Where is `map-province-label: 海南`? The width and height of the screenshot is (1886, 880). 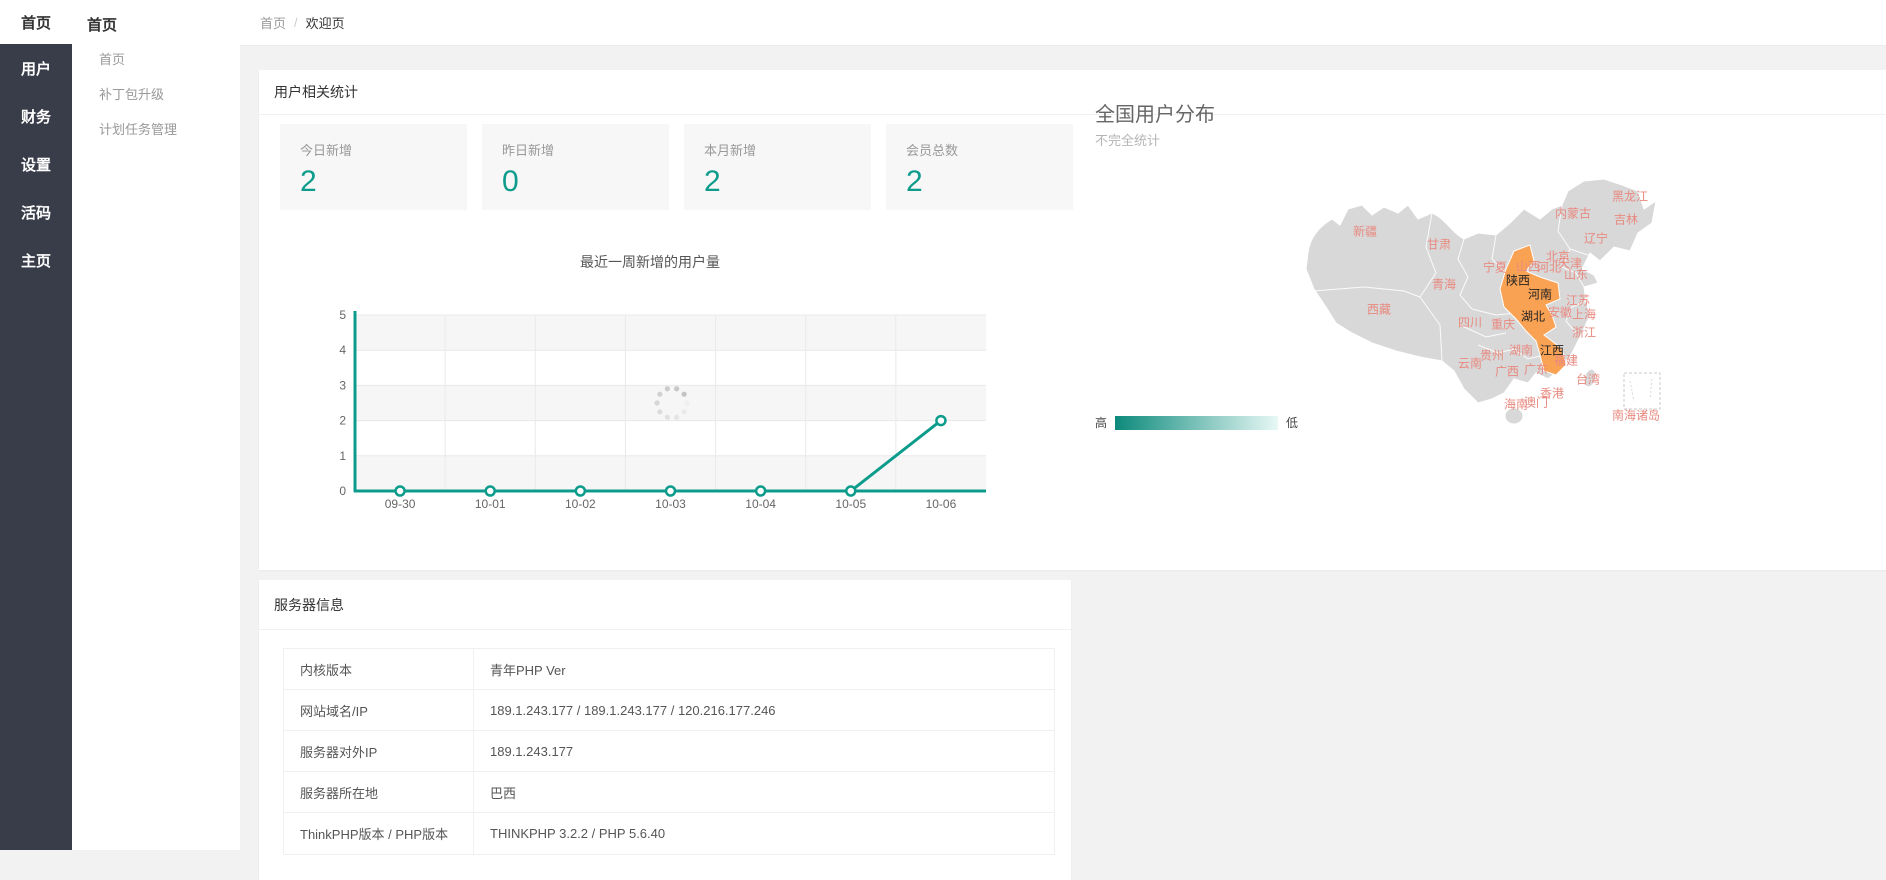 map-province-label: 海南 is located at coordinates (1516, 404).